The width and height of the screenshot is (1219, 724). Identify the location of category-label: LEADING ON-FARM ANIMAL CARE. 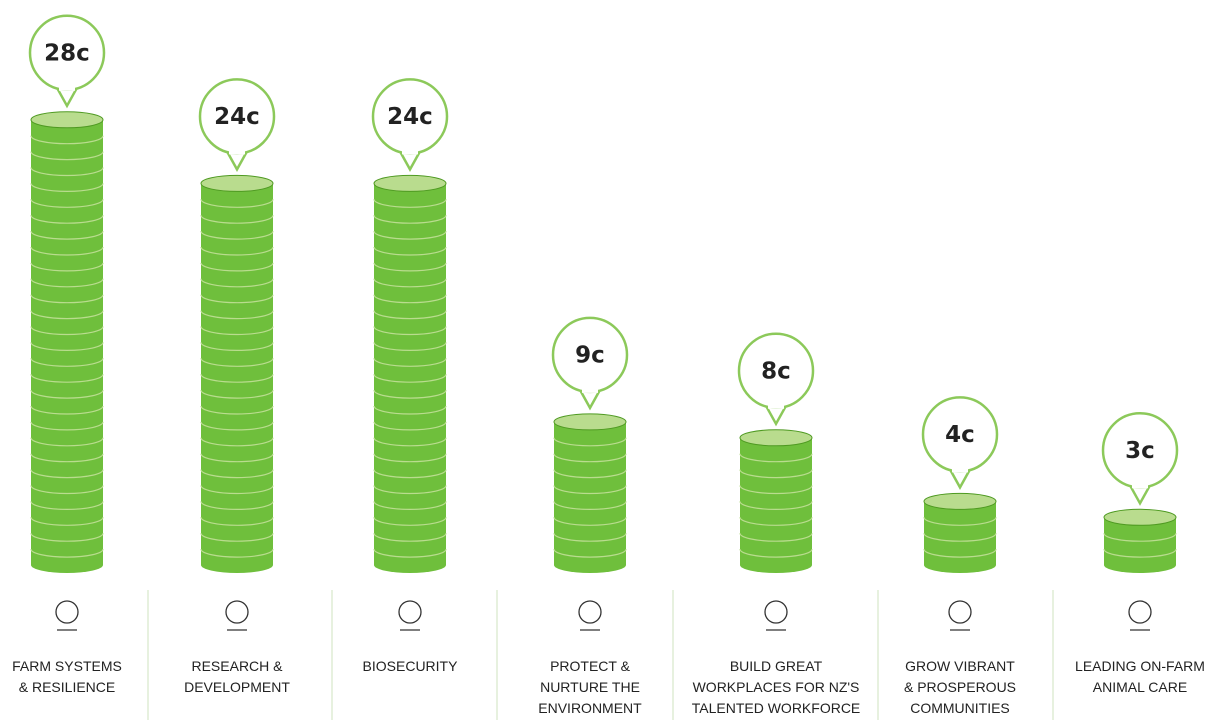
(1140, 676).